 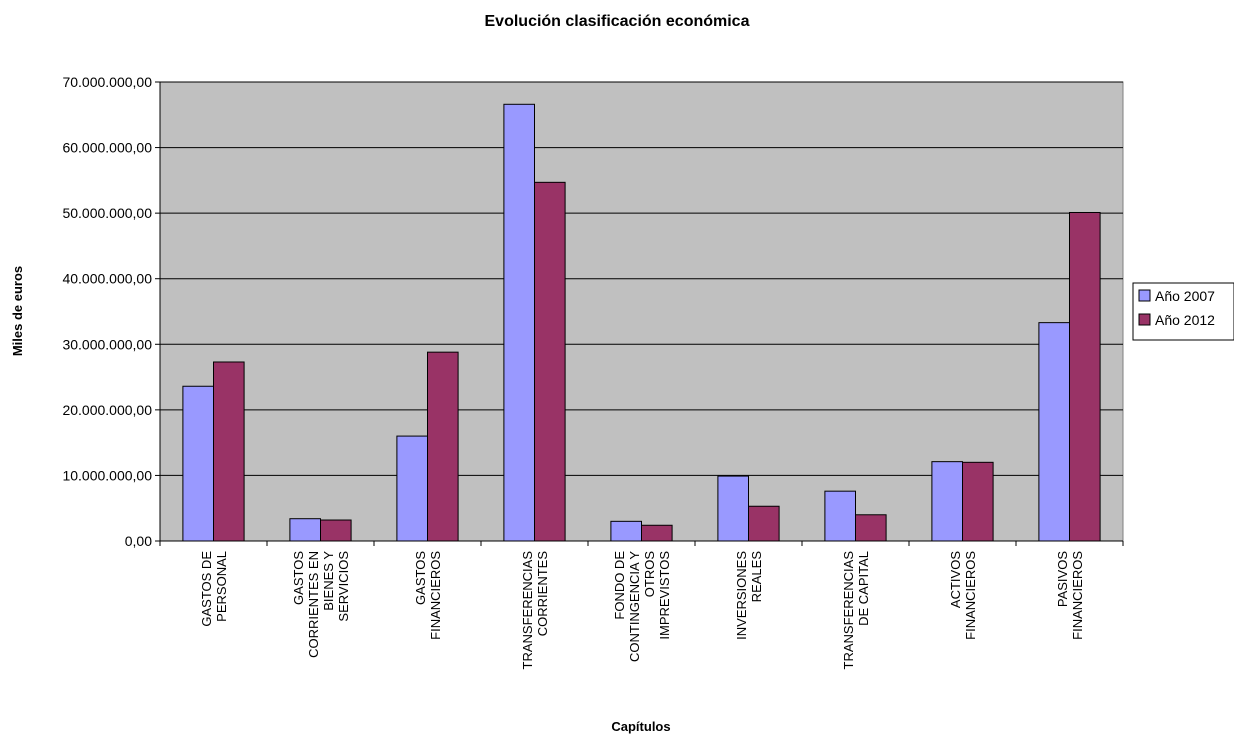 What do you see at coordinates (17, 311) in the screenshot?
I see `y-axis-title: Miles de euros` at bounding box center [17, 311].